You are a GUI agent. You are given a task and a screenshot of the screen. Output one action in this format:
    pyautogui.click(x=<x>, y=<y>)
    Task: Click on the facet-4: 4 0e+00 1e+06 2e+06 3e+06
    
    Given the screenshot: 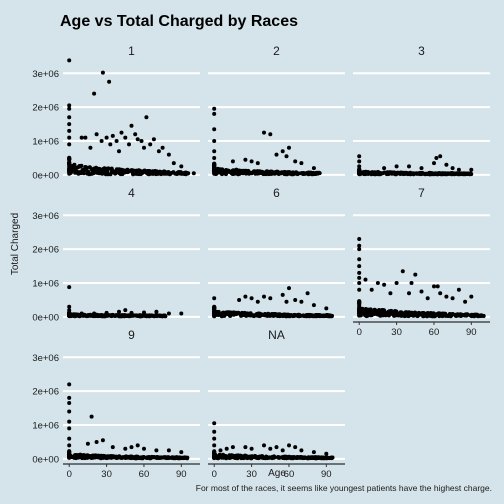 What is the action you would take?
    pyautogui.click(x=116, y=254)
    